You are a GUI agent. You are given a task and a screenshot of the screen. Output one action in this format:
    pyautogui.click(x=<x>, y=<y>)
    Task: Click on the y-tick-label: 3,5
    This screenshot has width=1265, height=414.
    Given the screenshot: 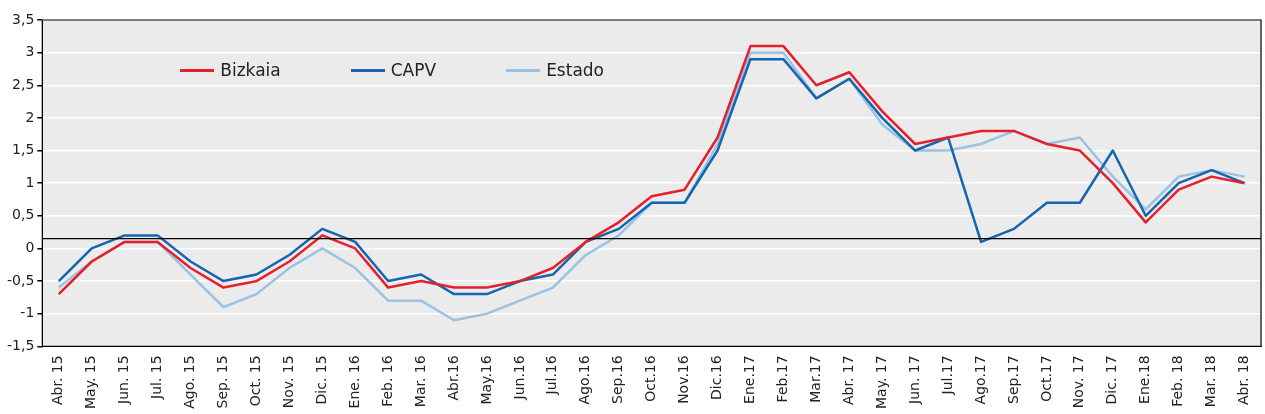 What is the action you would take?
    pyautogui.click(x=23, y=18)
    